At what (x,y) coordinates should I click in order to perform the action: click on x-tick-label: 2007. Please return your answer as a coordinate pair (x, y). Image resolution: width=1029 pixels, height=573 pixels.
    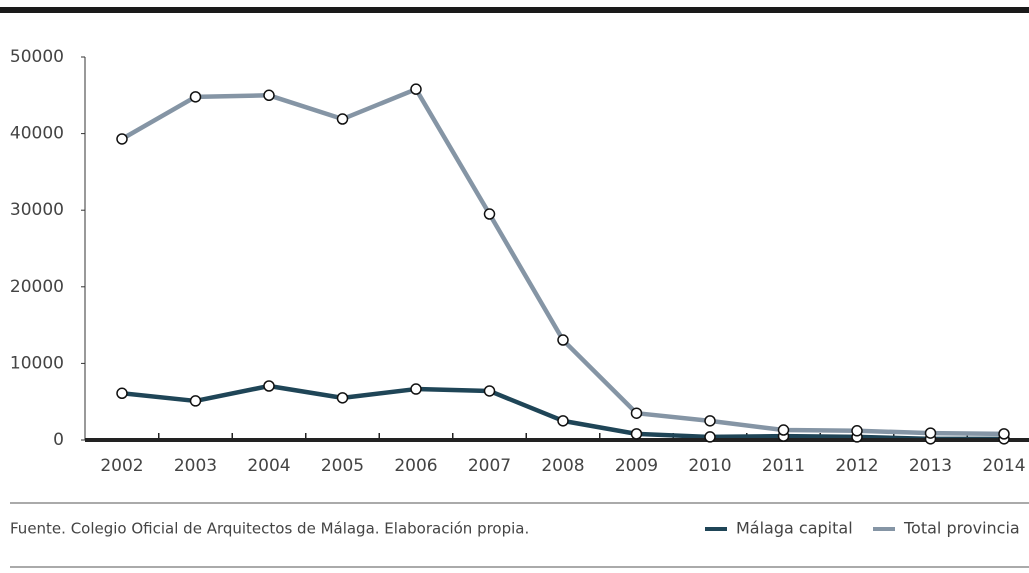
    Looking at the image, I should click on (489, 466).